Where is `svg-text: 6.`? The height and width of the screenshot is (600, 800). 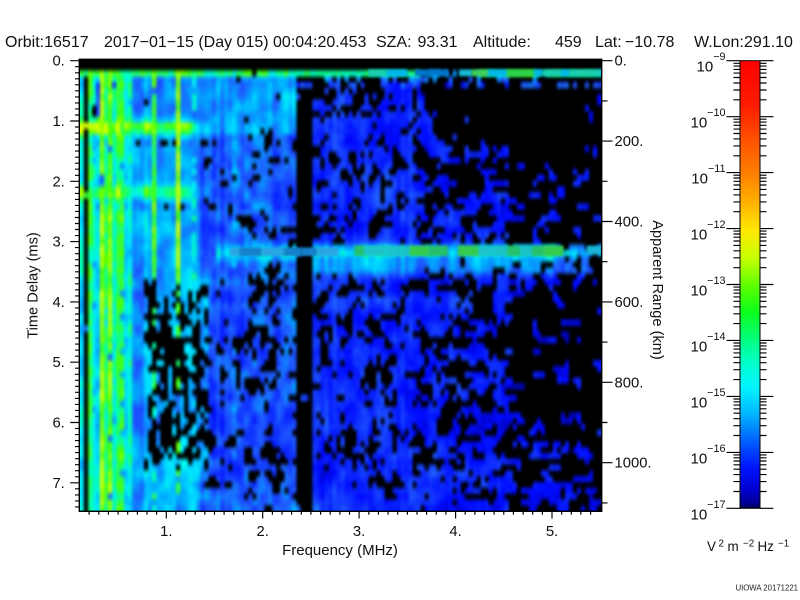 svg-text: 6. is located at coordinates (58, 424).